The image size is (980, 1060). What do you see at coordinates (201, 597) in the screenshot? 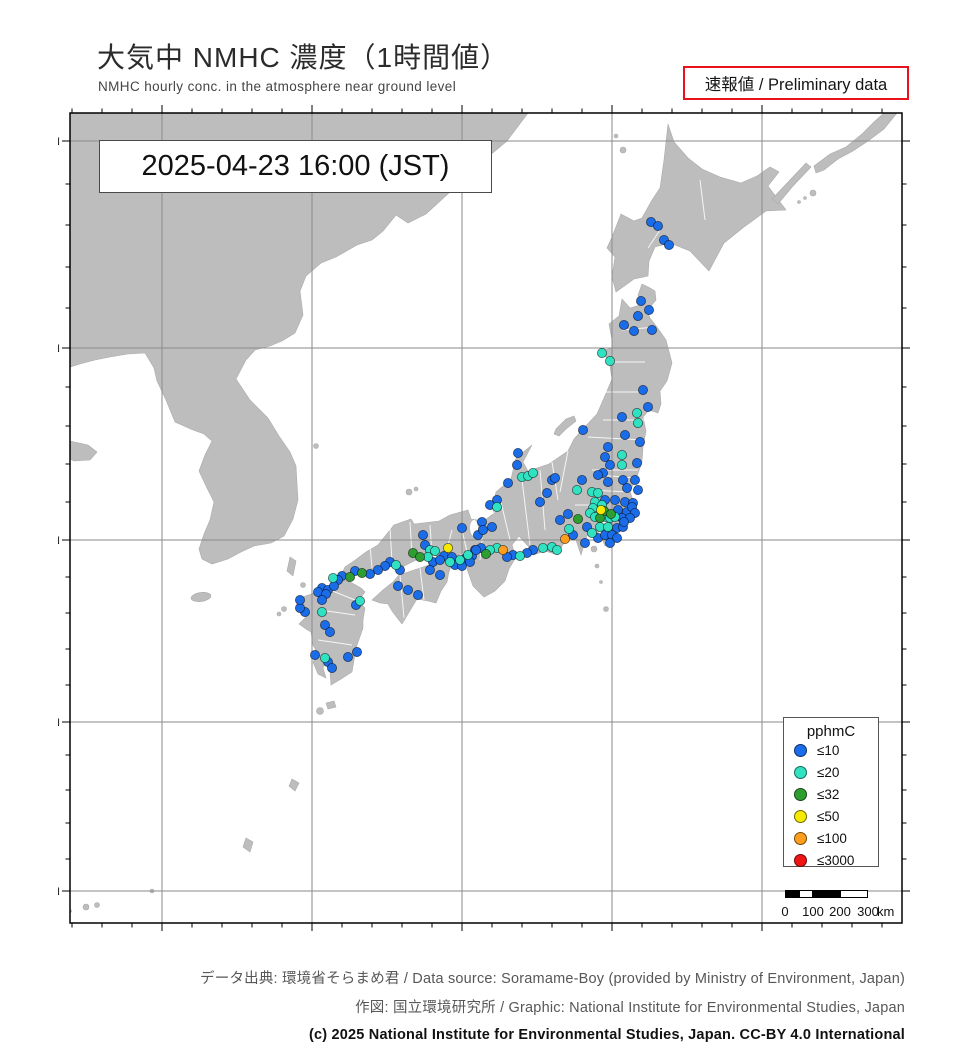
I see `jeju-island` at bounding box center [201, 597].